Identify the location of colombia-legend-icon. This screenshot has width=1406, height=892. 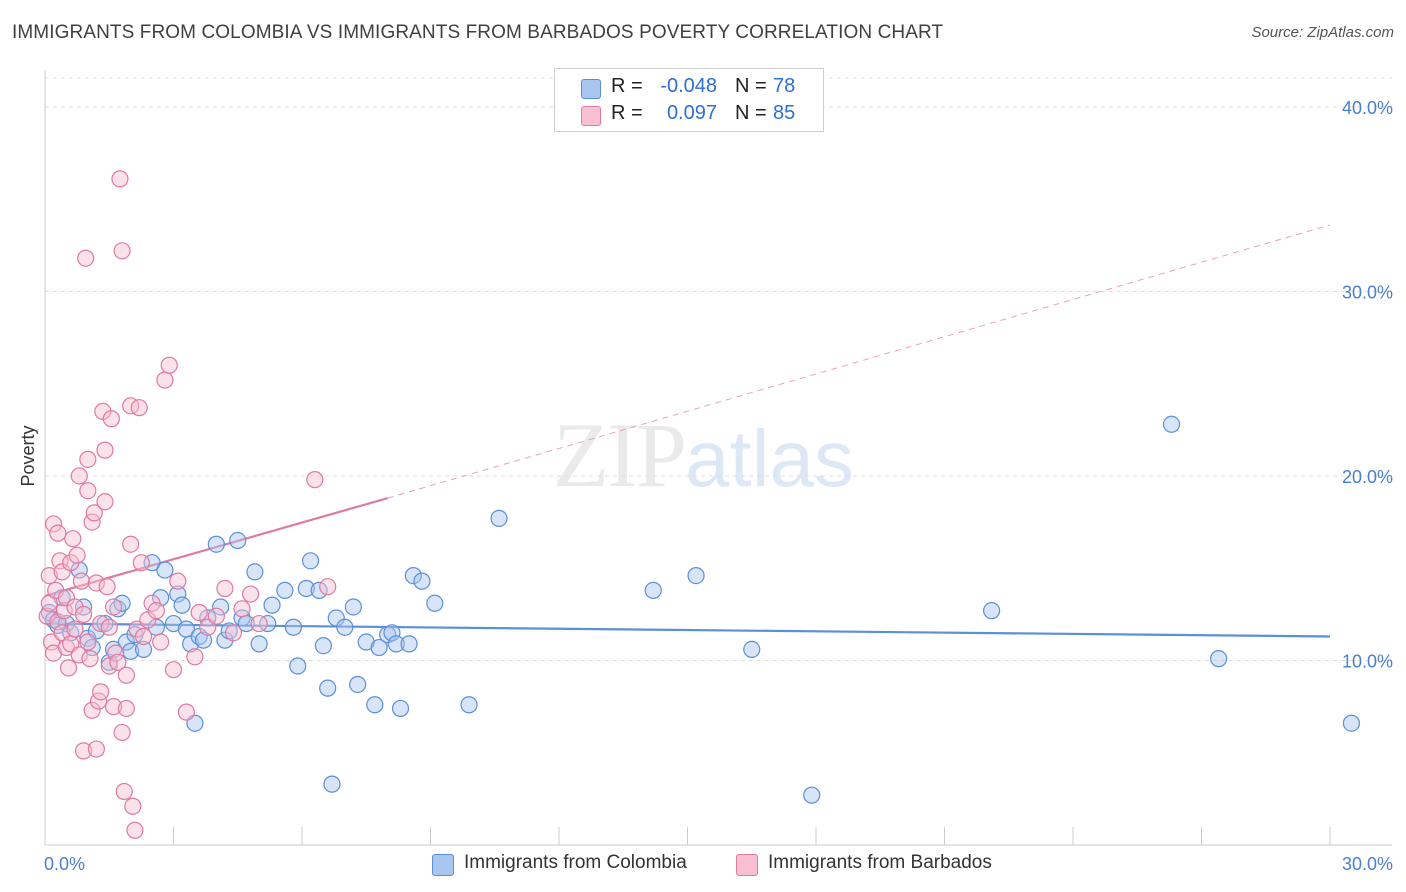
(443, 865).